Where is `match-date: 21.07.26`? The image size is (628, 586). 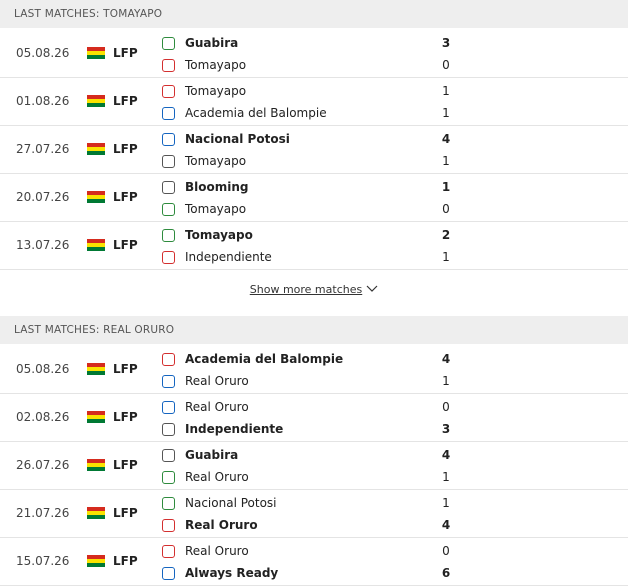 match-date: 21.07.26 is located at coordinates (43, 513).